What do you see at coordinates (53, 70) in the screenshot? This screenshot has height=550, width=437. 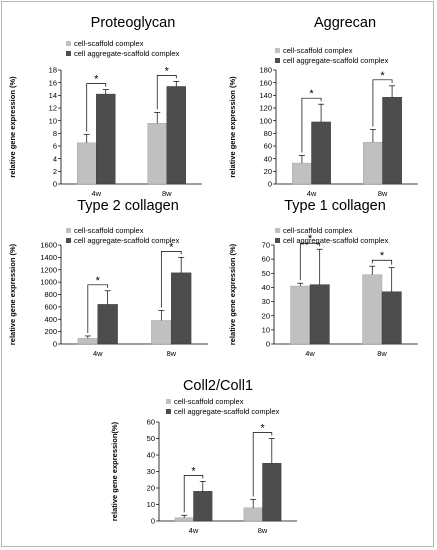 I see `y-tick-label: 18` at bounding box center [53, 70].